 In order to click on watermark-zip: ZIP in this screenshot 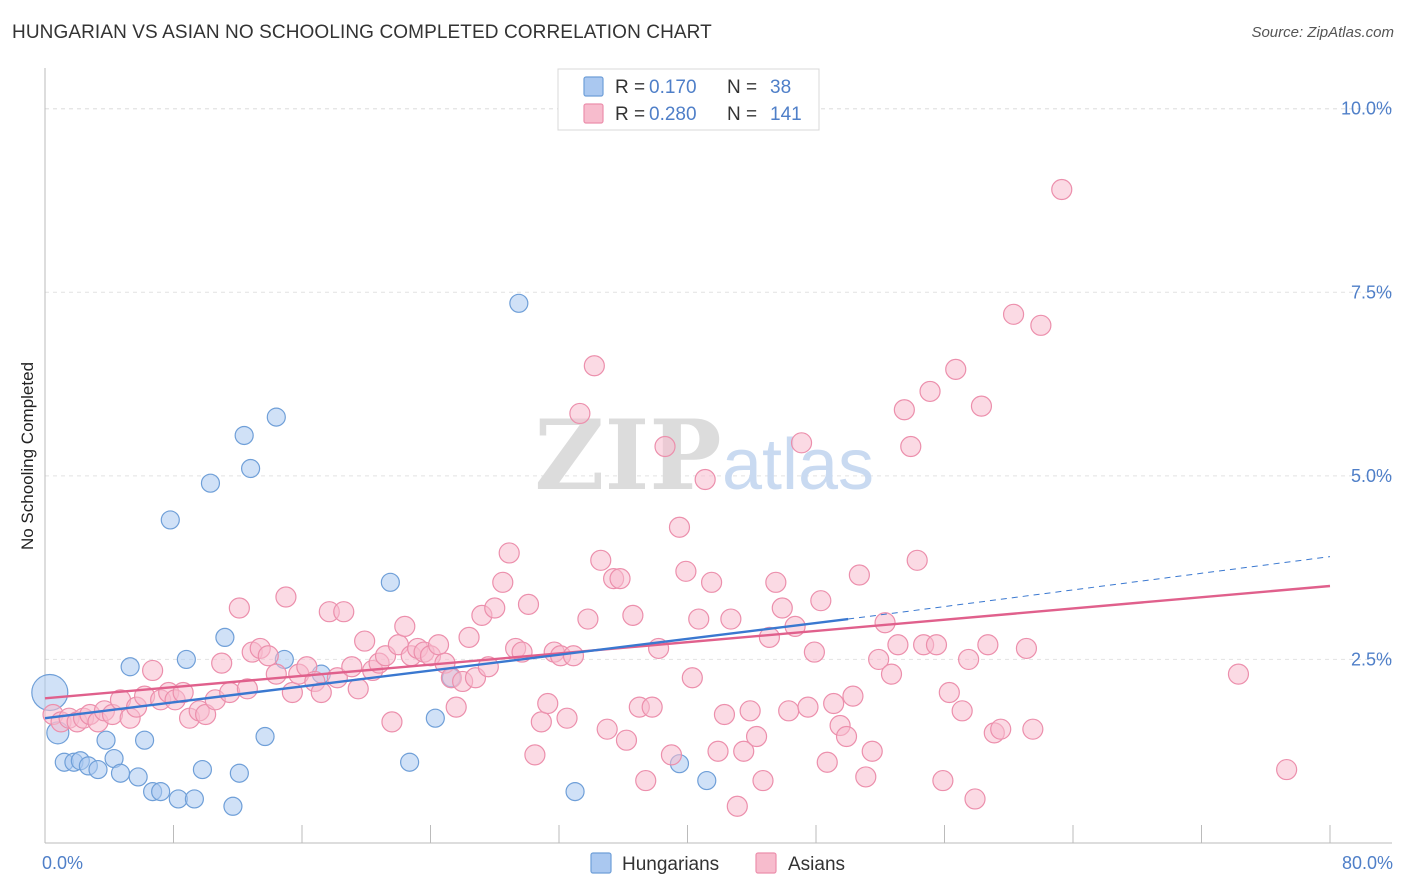, I will do `click(627, 455)`.